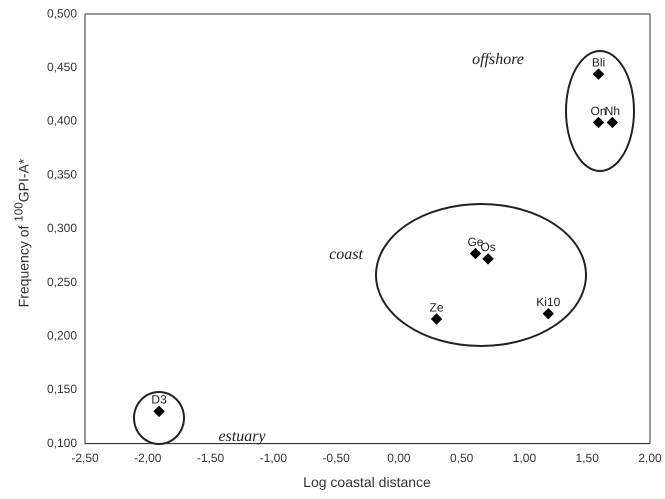  I want to click on y-tick-label: 0,350, so click(62, 174).